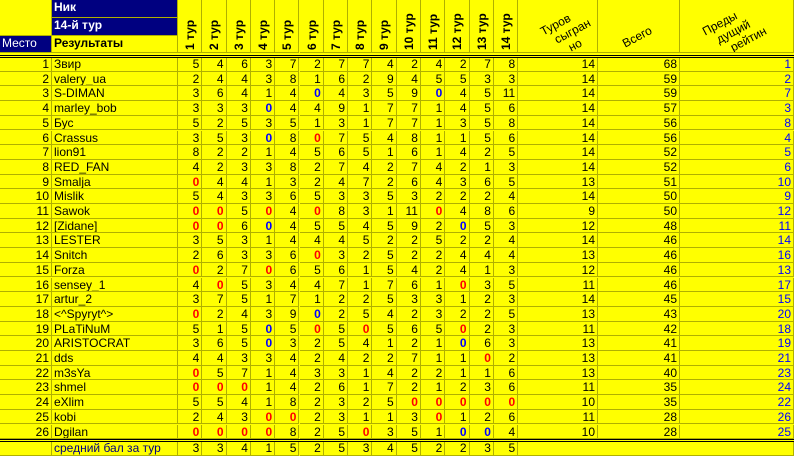 The width and height of the screenshot is (794, 456). I want to click on round-label: 11 тур, so click(433, 31).